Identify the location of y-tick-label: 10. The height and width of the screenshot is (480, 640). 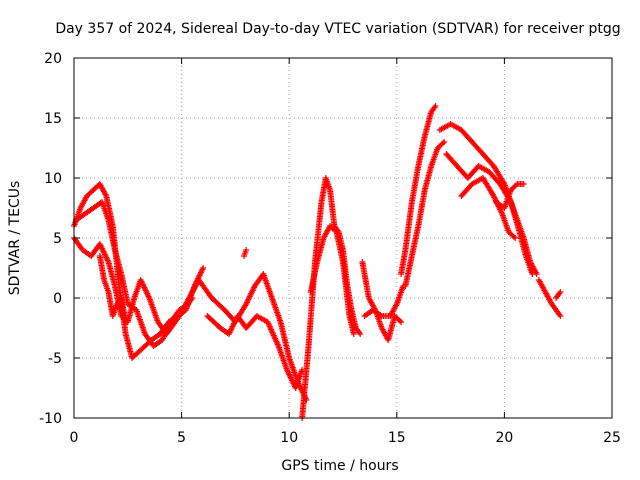
(53, 179).